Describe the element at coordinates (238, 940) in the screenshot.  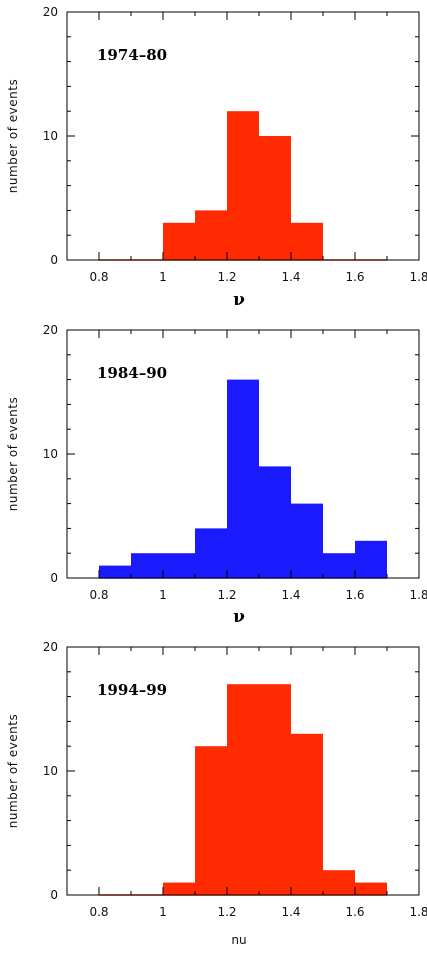
I see `x-axis-label: nu` at that location.